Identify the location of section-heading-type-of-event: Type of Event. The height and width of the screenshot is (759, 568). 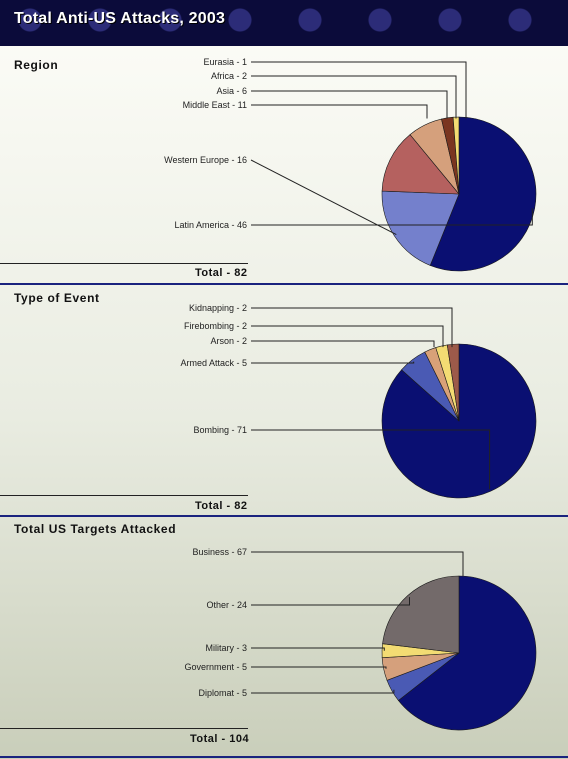
(57, 298).